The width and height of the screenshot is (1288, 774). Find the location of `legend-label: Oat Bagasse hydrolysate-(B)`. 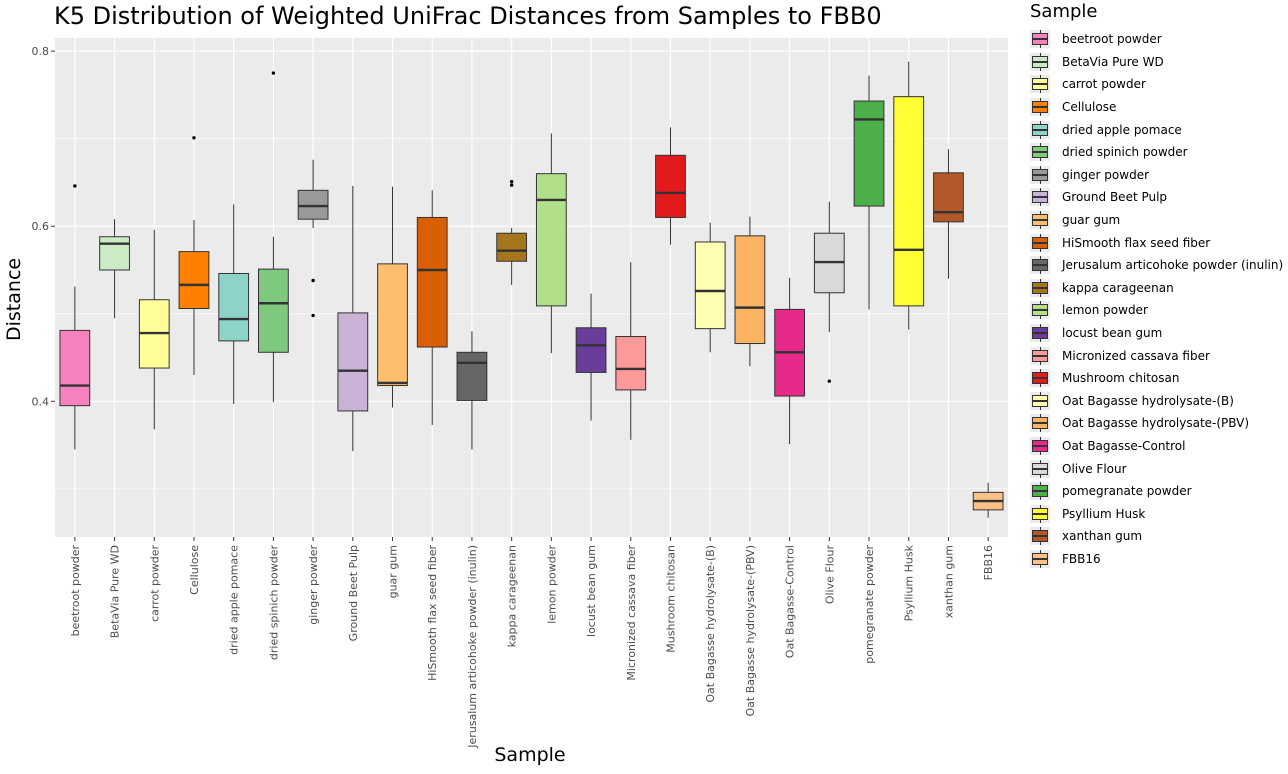

legend-label: Oat Bagasse hydrolysate-(B) is located at coordinates (1148, 400).